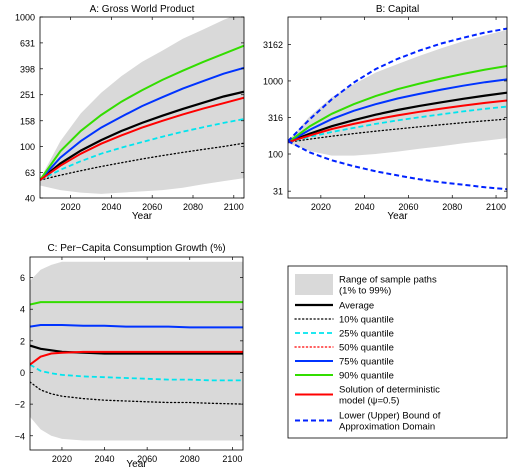 The height and width of the screenshot is (472, 514). I want to click on y-tick-label: 398, so click(27, 69).